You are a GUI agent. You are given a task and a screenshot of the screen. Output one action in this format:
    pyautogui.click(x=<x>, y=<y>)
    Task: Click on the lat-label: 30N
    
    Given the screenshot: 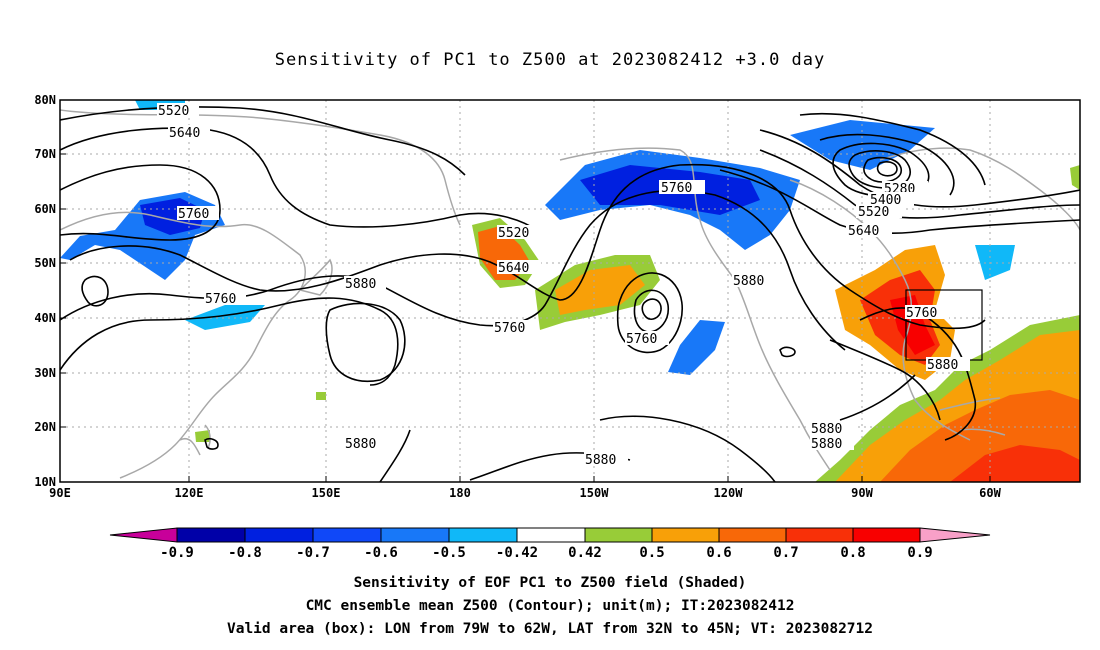 What is the action you would take?
    pyautogui.click(x=45, y=373)
    